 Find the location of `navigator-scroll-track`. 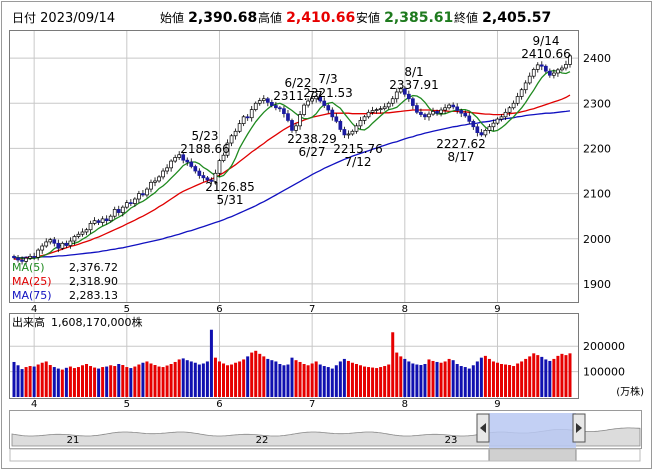

navigator-scroll-track is located at coordinates (325, 455).